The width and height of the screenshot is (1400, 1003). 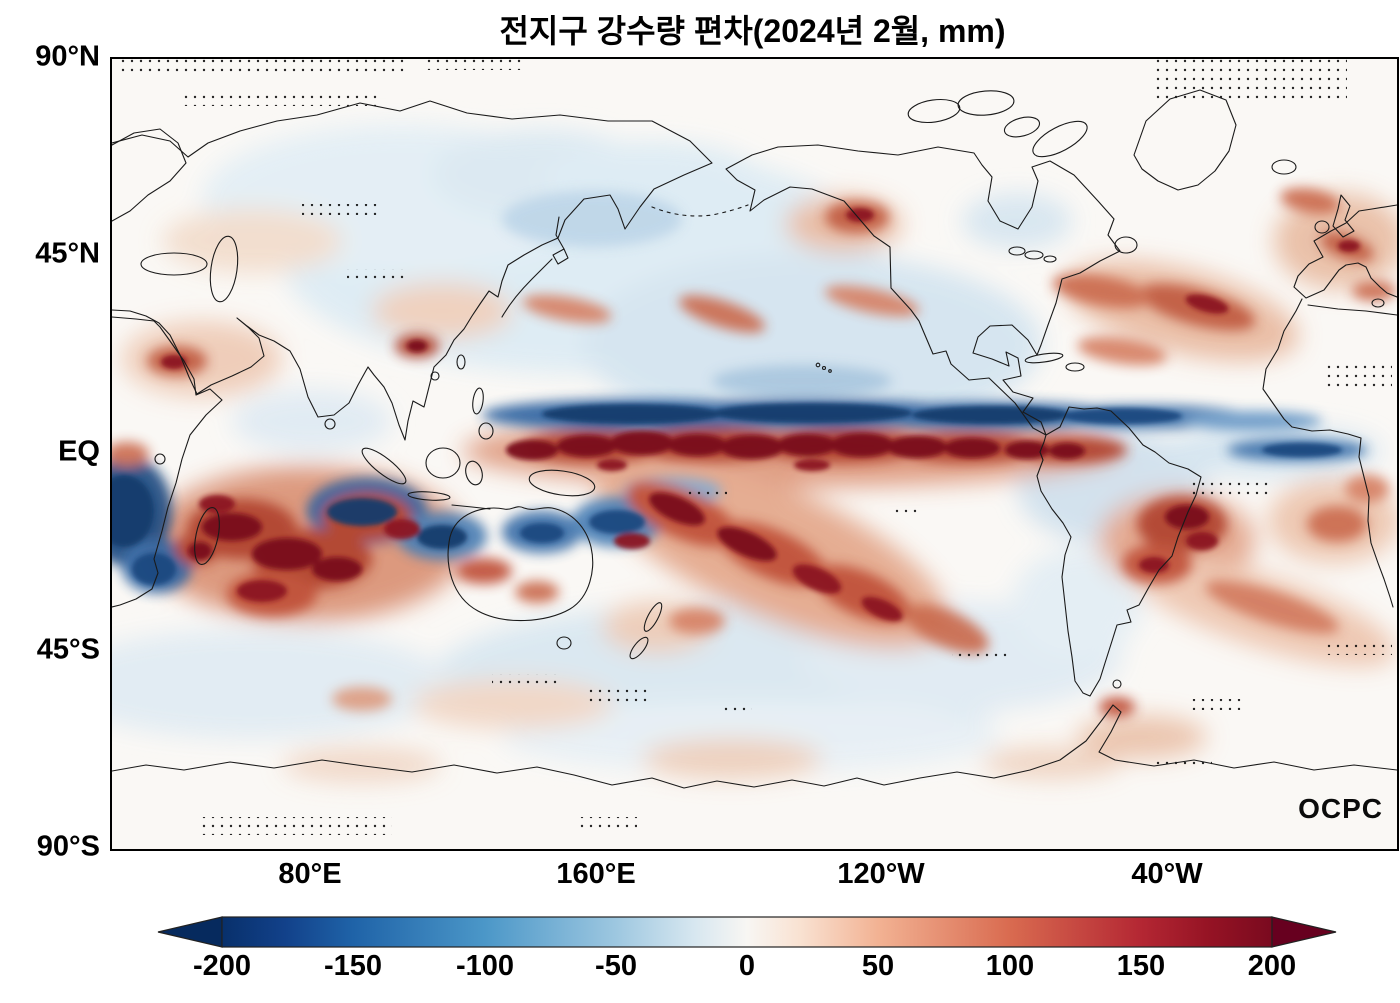 What do you see at coordinates (310, 874) in the screenshot?
I see `x-tick-80e: 80°E` at bounding box center [310, 874].